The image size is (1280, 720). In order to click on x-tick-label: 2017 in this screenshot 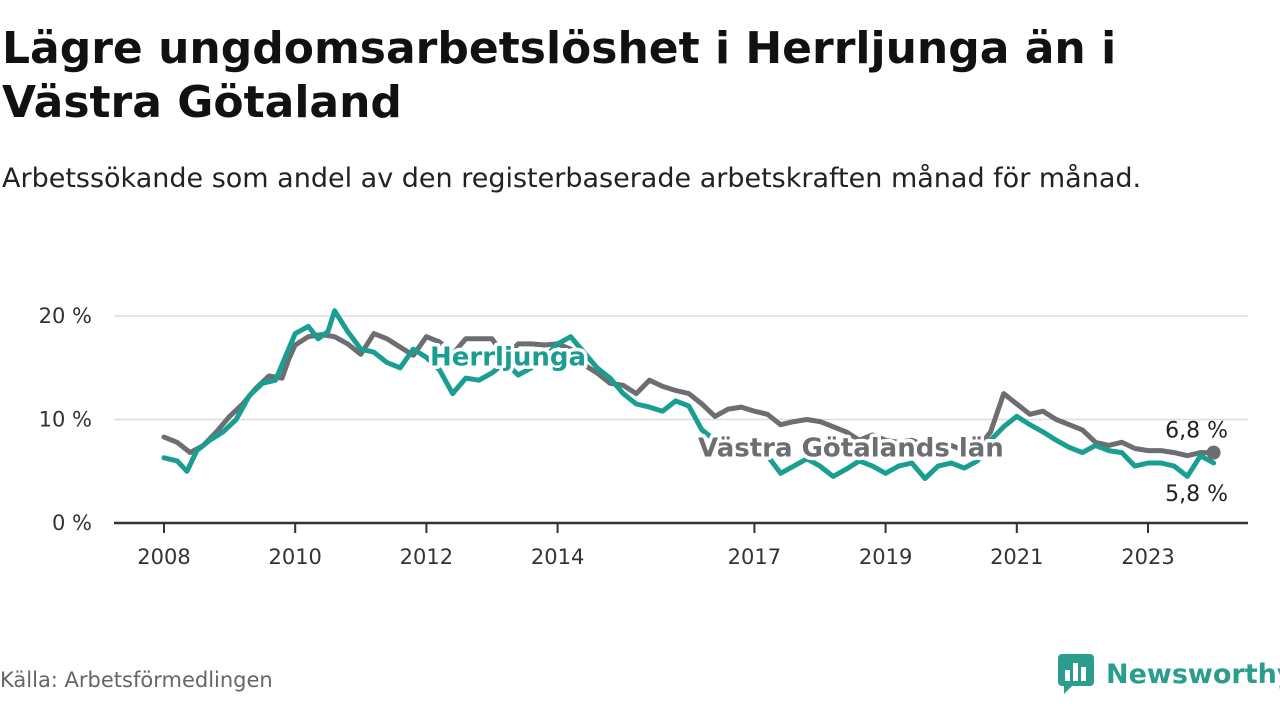, I will do `click(754, 557)`.